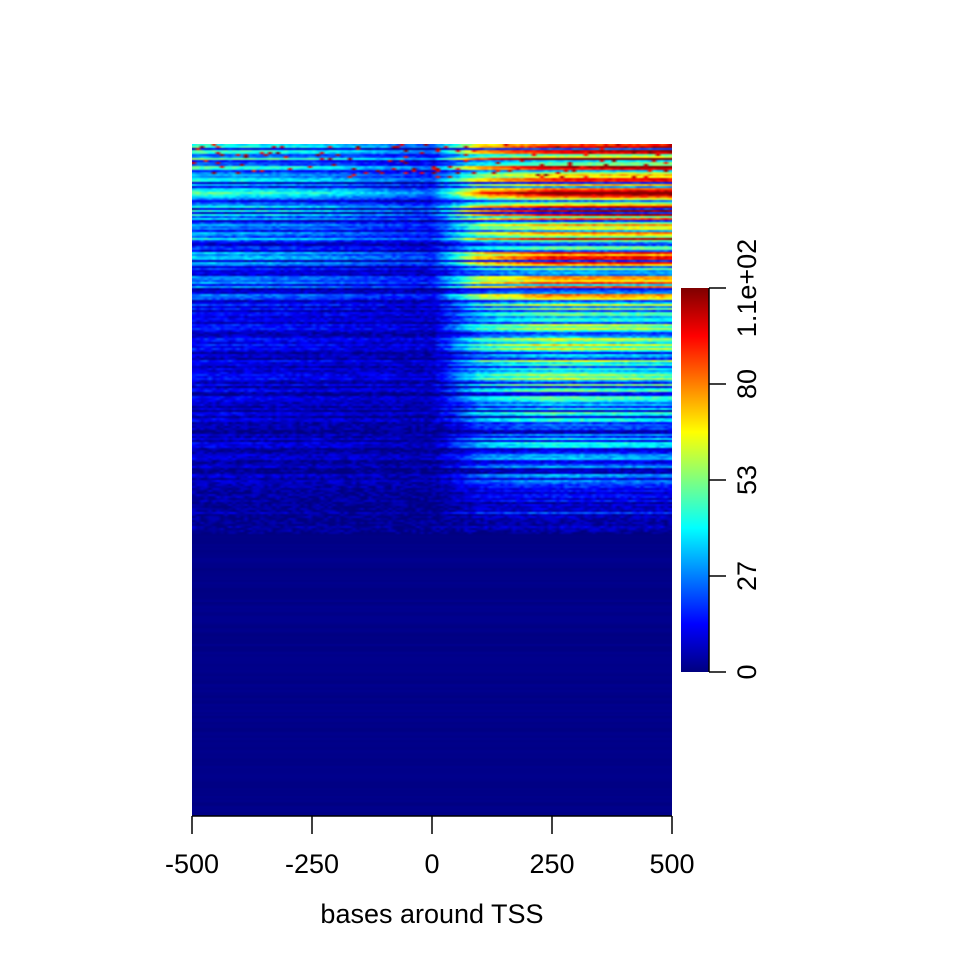 This screenshot has height=960, width=960. What do you see at coordinates (747, 576) in the screenshot?
I see `colorbar-tick-label: 27` at bounding box center [747, 576].